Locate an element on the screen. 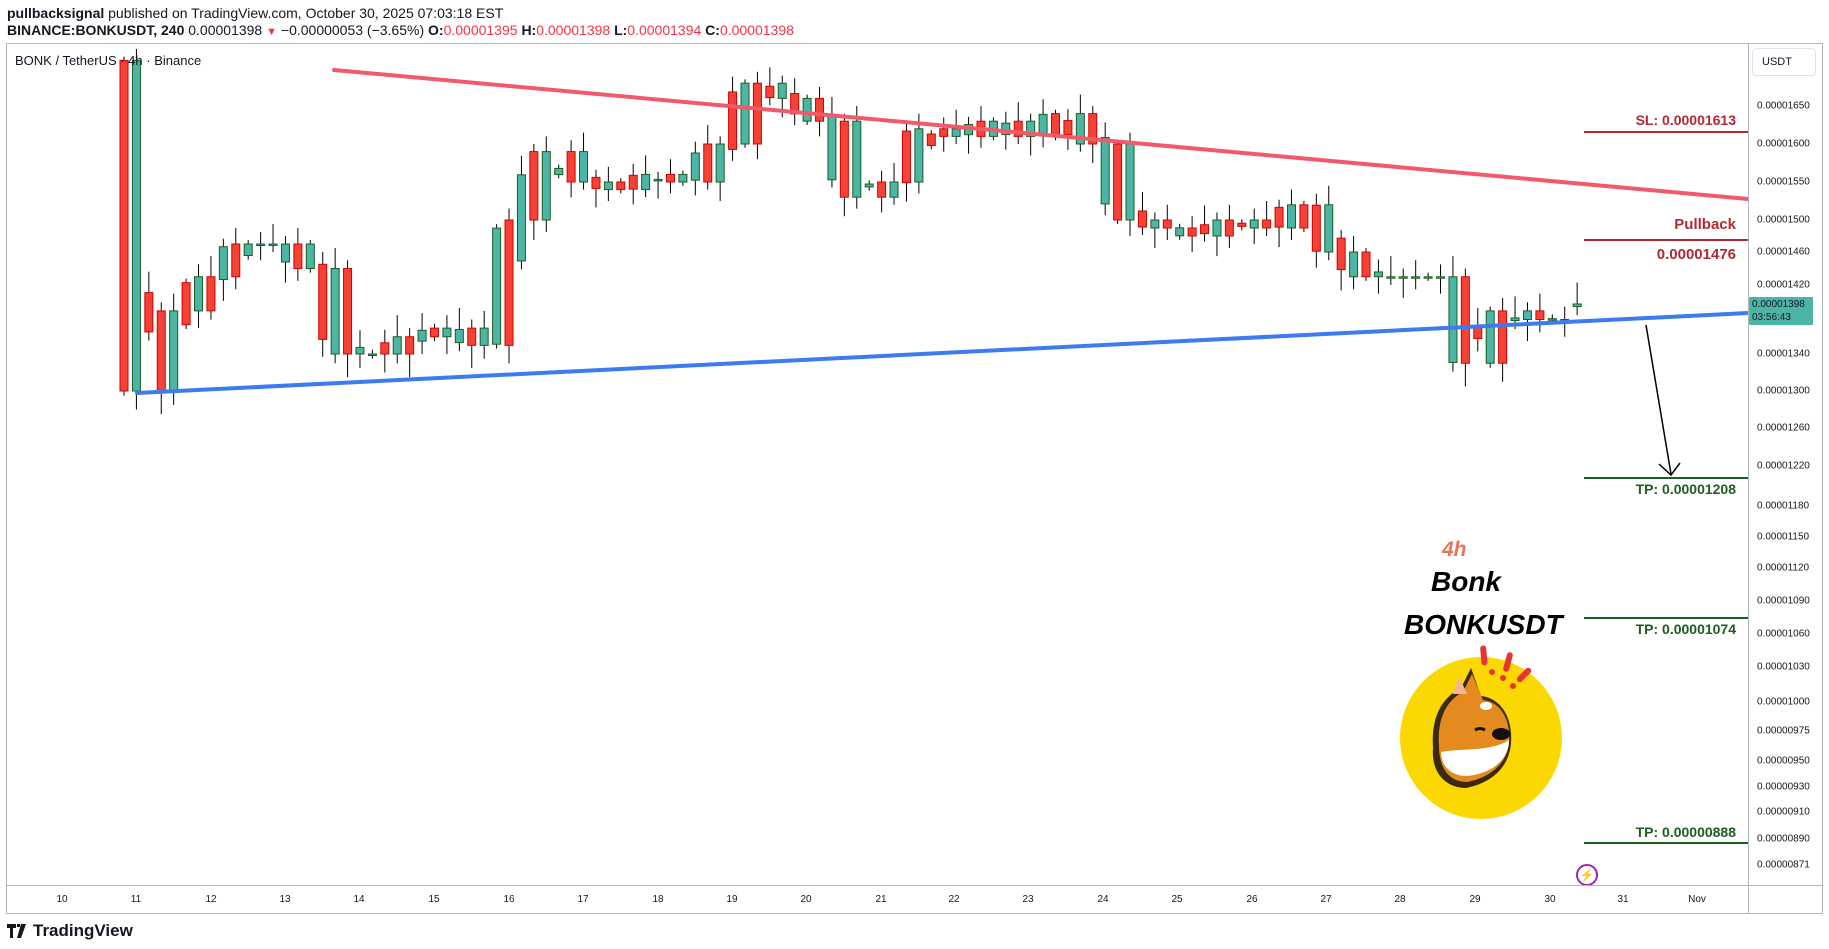  chart-symbol-title: BONK / TetherUS · 4h · Binance is located at coordinates (108, 60).